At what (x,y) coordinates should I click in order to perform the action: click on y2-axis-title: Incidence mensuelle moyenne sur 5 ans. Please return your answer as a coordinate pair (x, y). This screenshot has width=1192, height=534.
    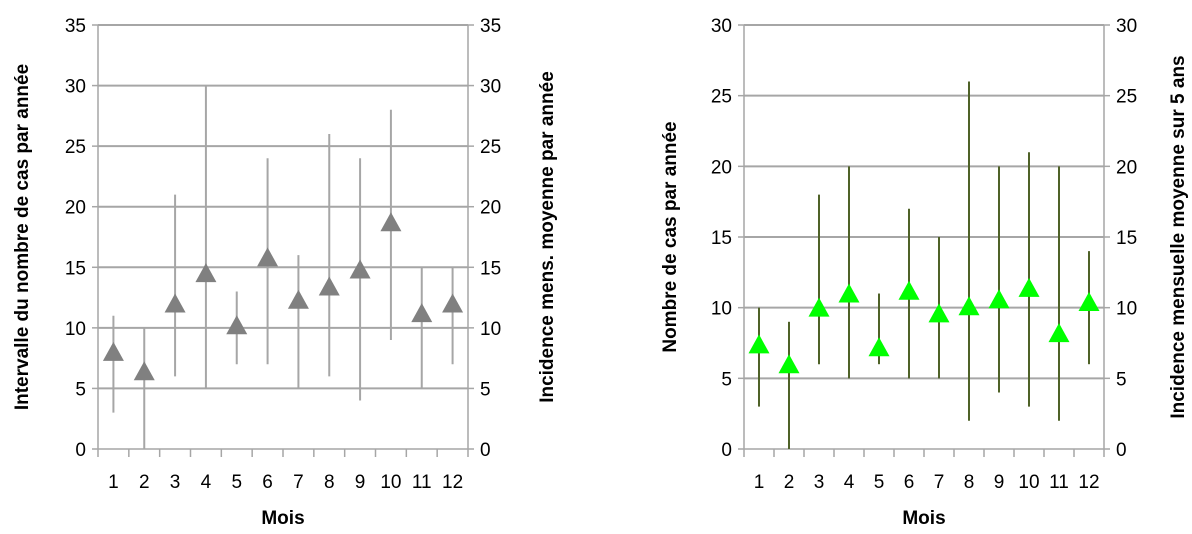
    Looking at the image, I should click on (1178, 236).